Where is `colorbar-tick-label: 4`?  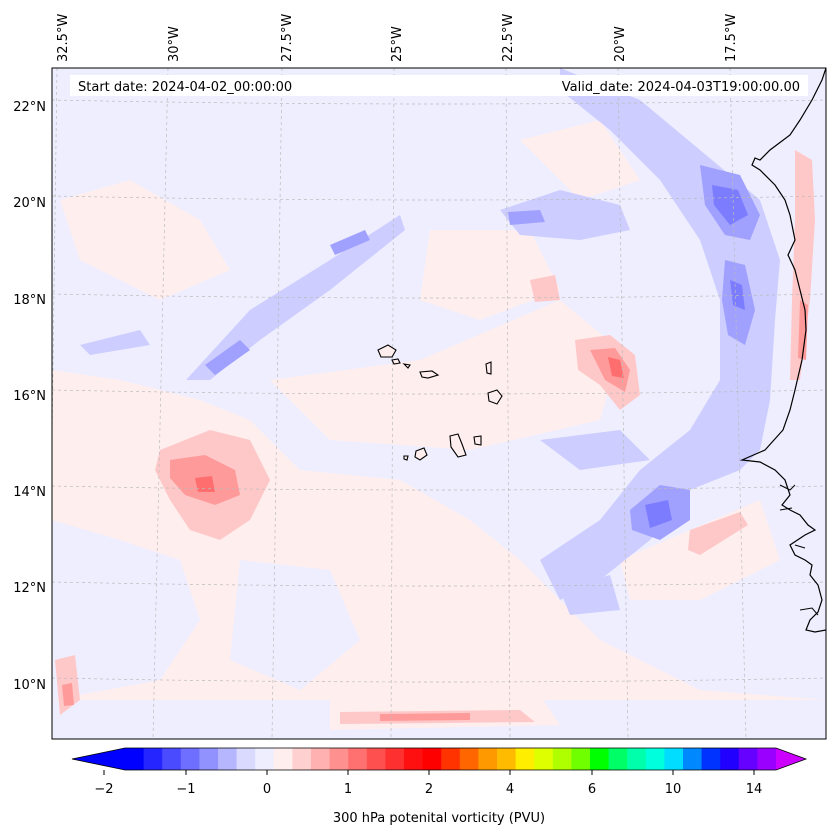
colorbar-tick-label: 4 is located at coordinates (510, 789).